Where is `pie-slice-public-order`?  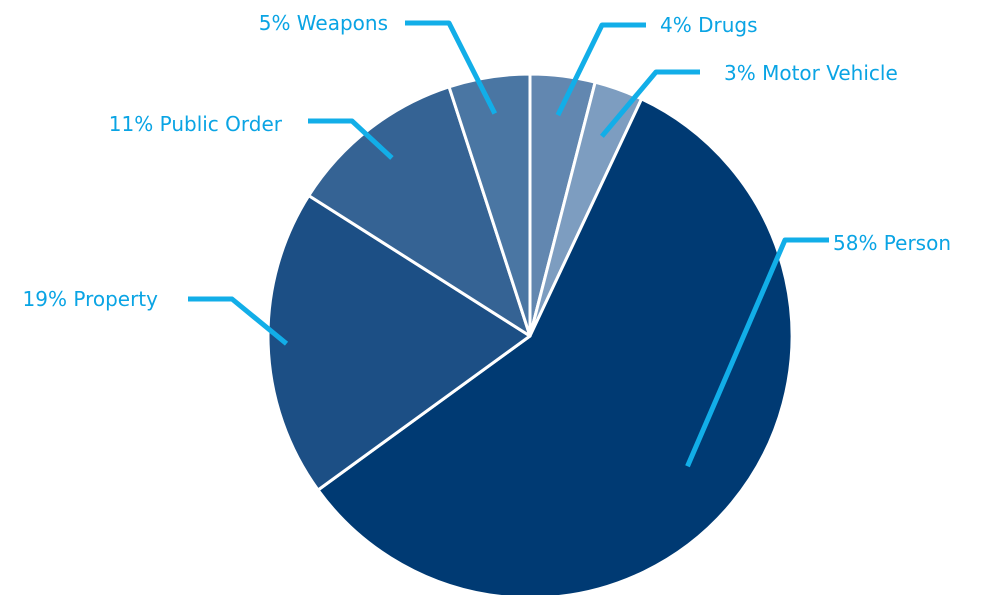 pie-slice-public-order is located at coordinates (419, 211).